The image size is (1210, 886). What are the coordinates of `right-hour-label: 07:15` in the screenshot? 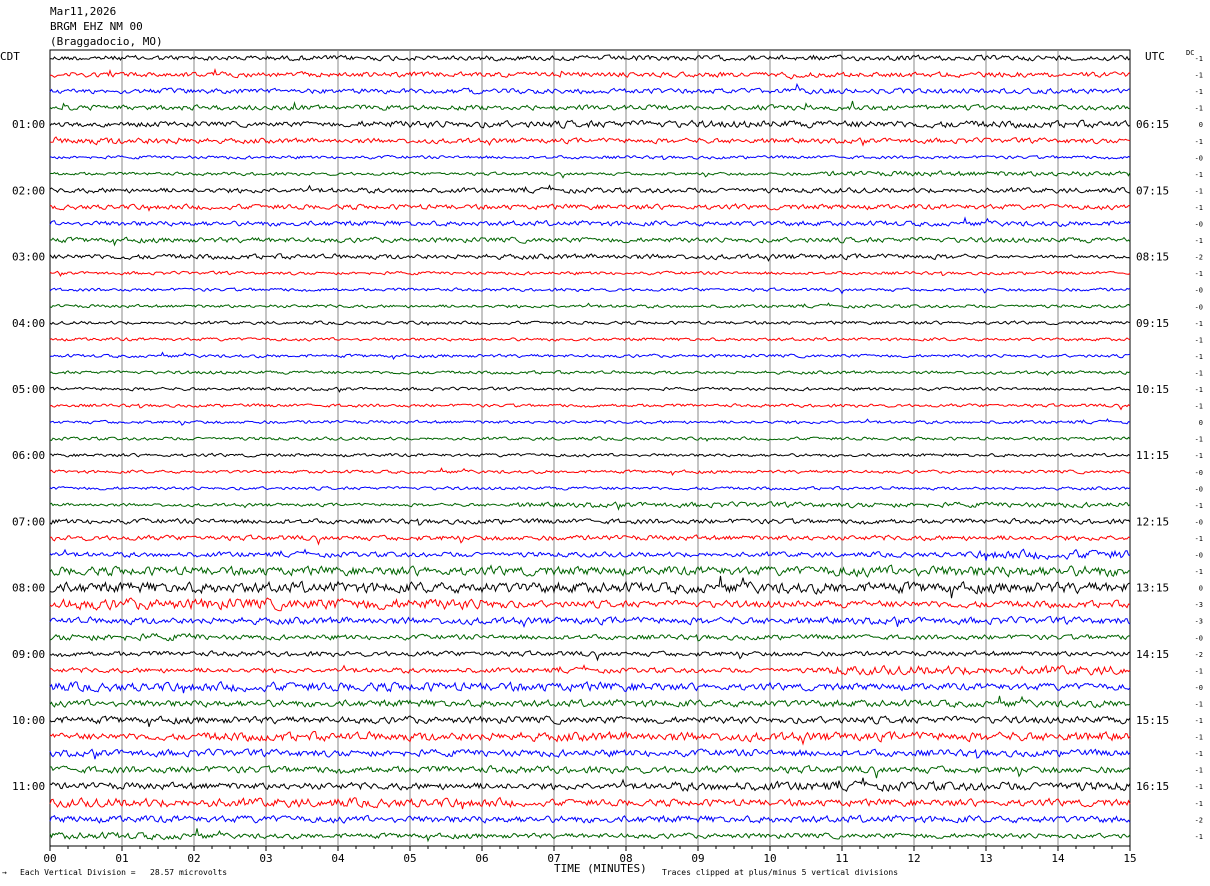 It's located at (1152, 190).